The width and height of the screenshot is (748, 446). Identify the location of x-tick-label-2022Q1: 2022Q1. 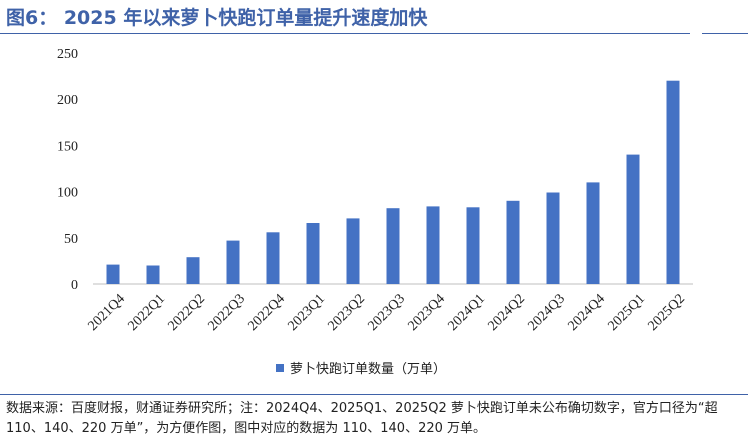
(147, 312).